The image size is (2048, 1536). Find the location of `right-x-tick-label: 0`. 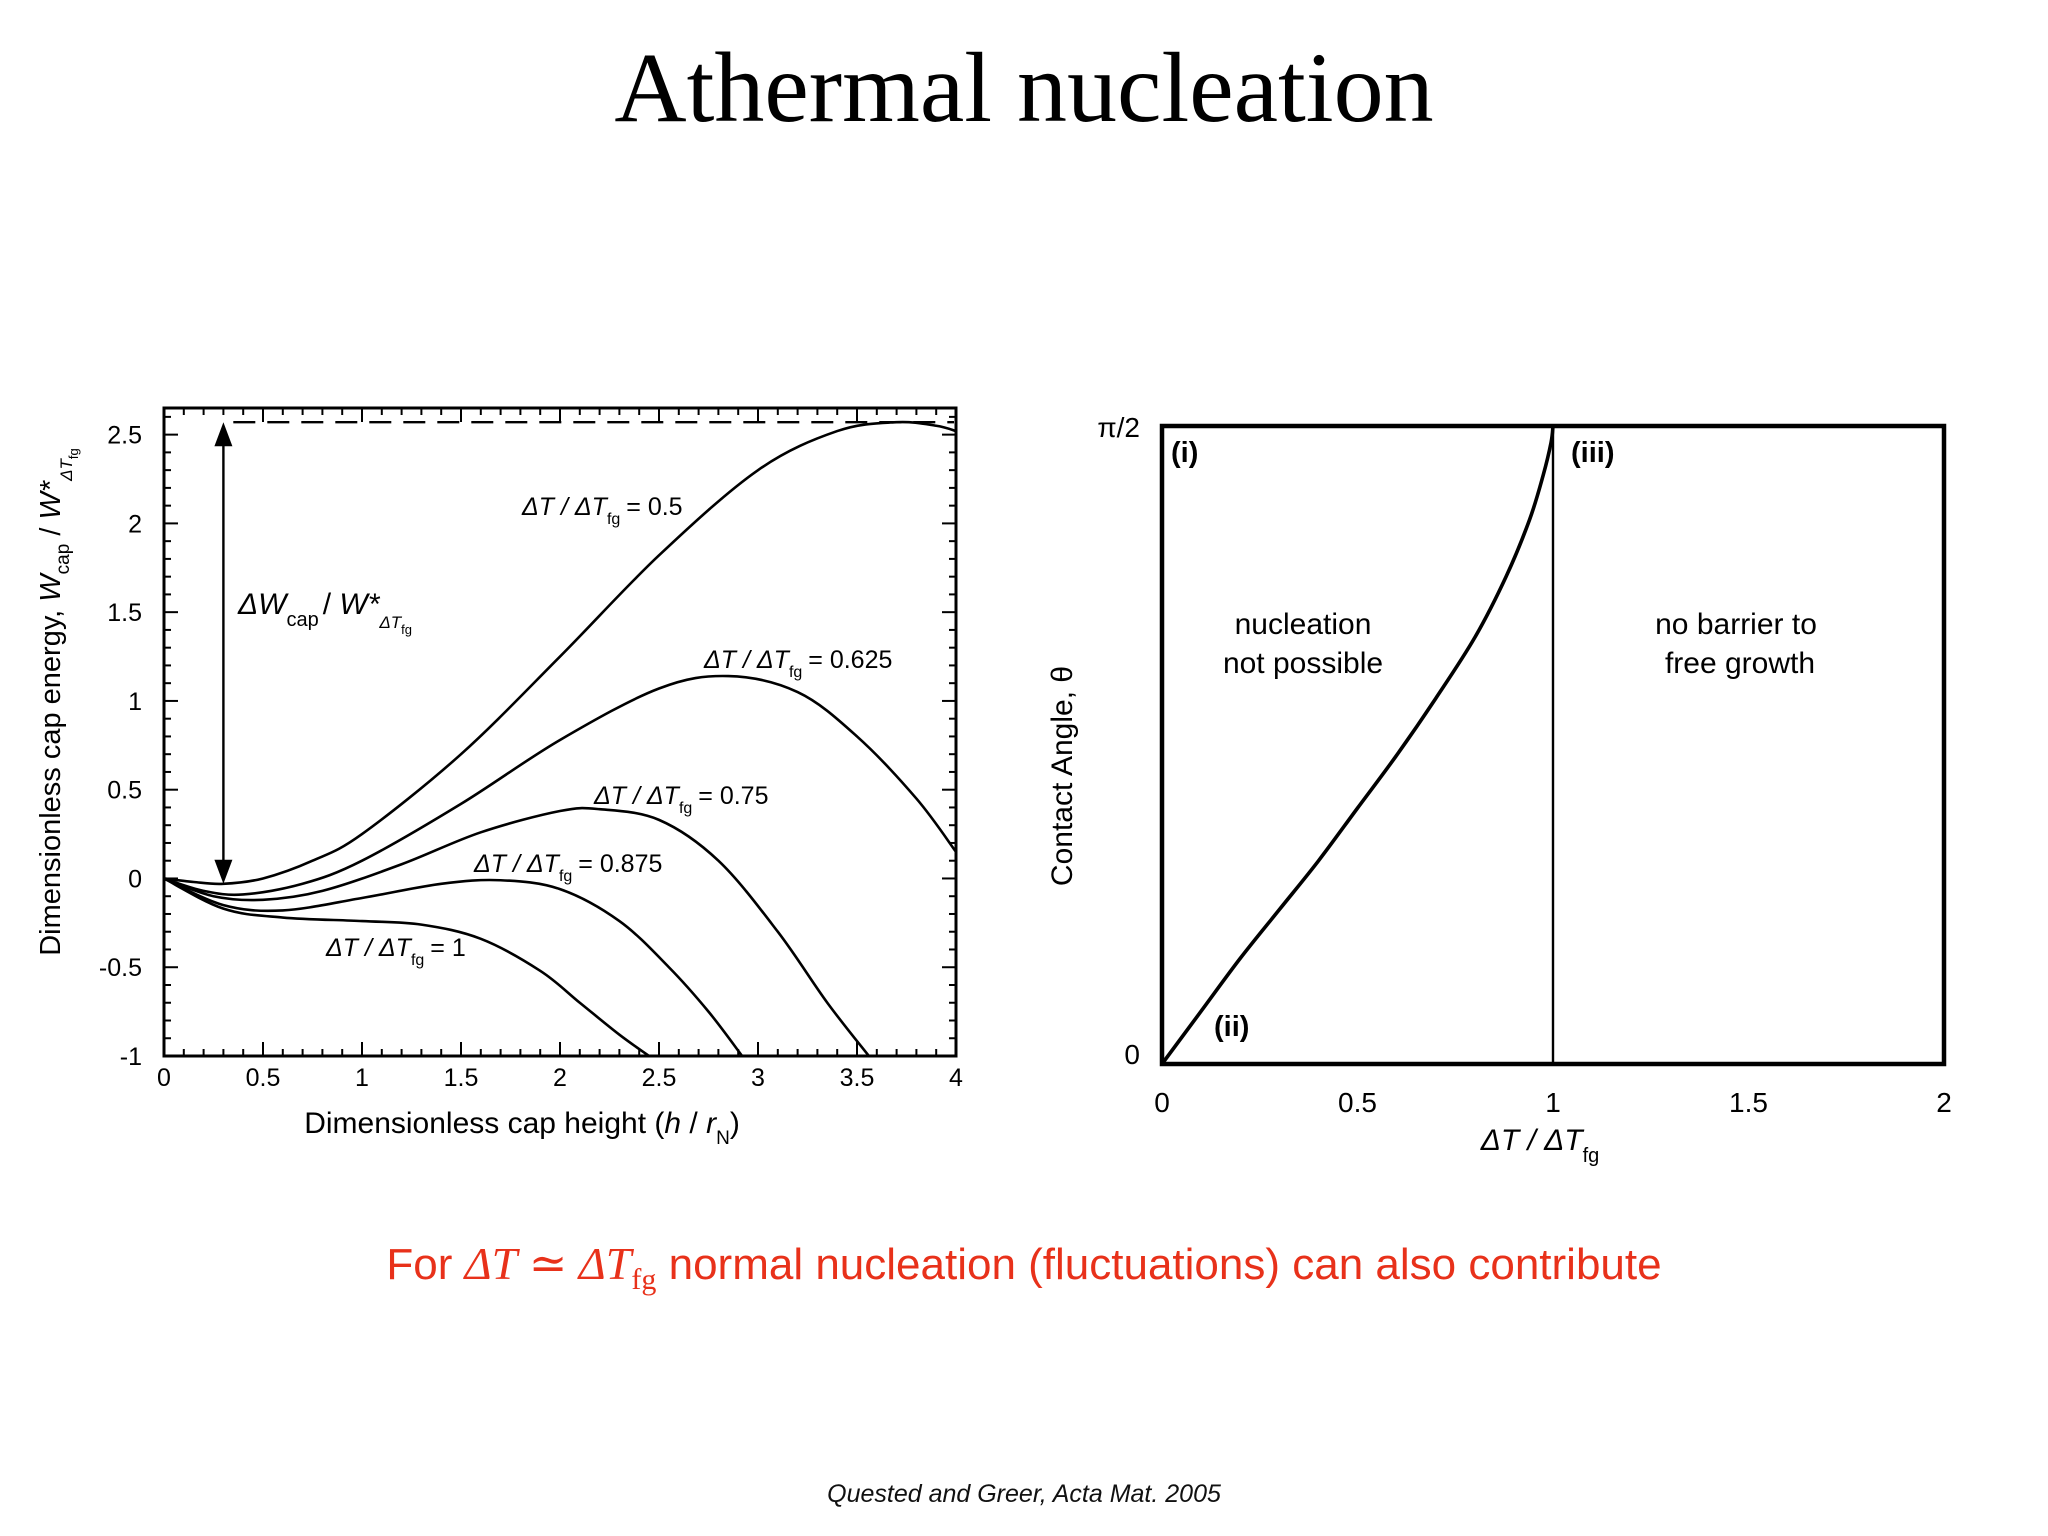

right-x-tick-label: 0 is located at coordinates (1162, 1102).